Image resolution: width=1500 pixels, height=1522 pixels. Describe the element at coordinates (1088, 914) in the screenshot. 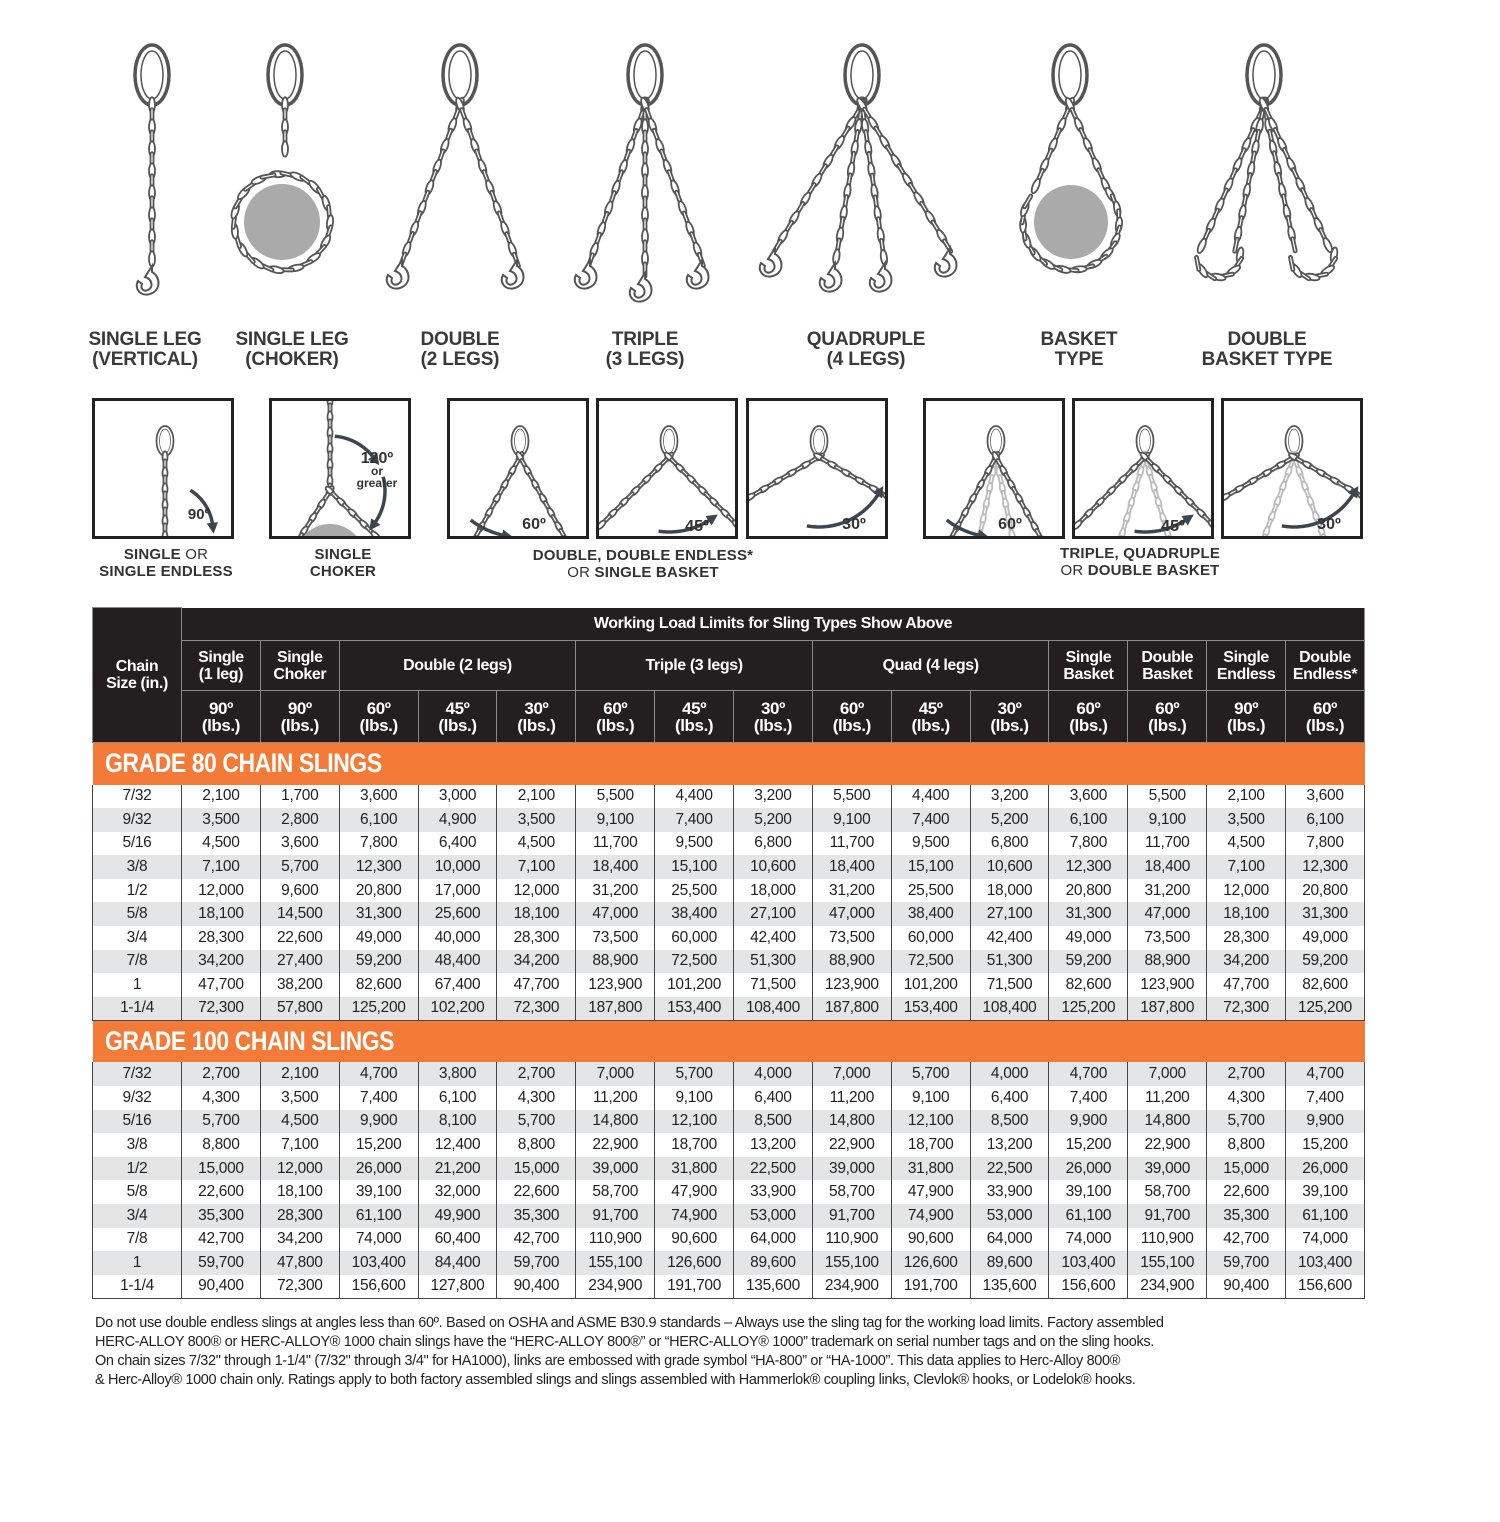

I see `load-limit-cell: 31,300` at that location.